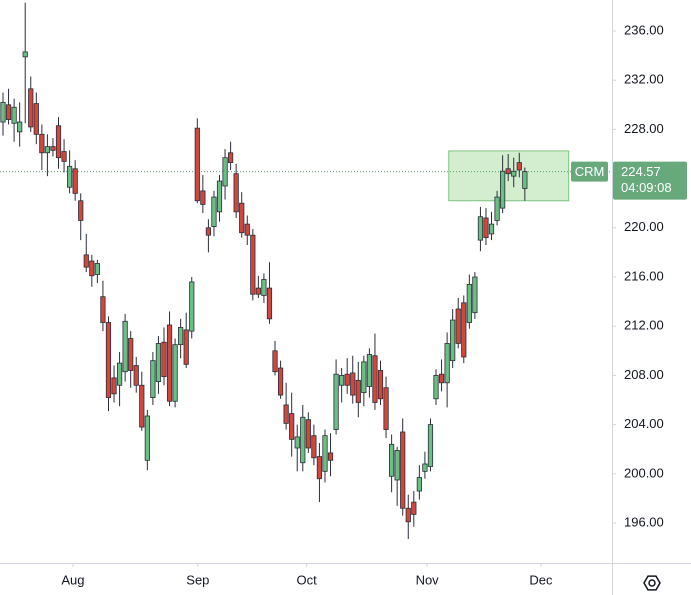  I want to click on y-tick-label: 220.00, so click(644, 226).